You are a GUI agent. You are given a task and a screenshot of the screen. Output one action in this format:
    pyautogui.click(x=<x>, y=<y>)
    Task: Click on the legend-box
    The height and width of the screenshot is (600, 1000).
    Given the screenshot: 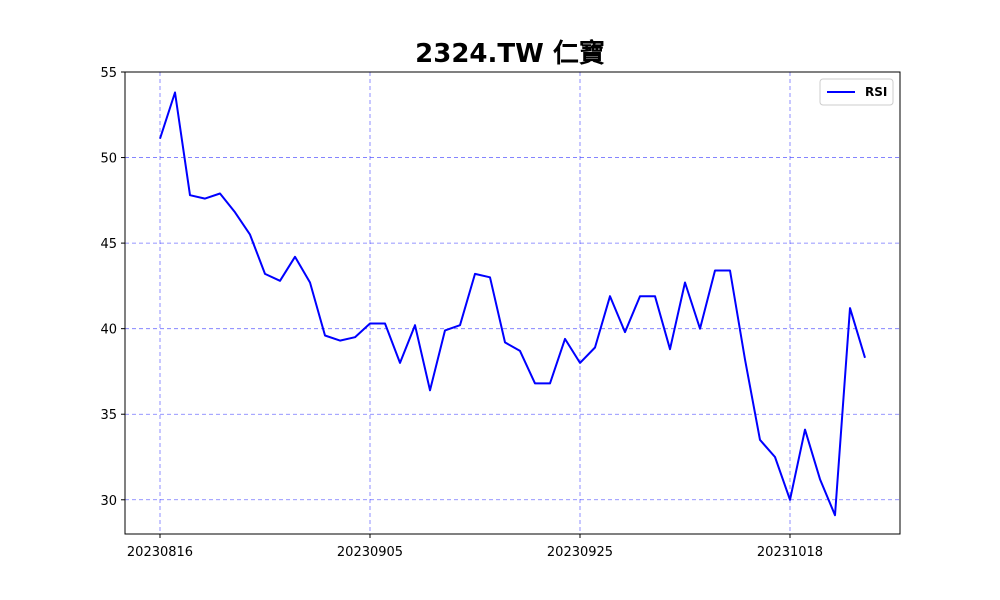 What is the action you would take?
    pyautogui.click(x=856, y=92)
    